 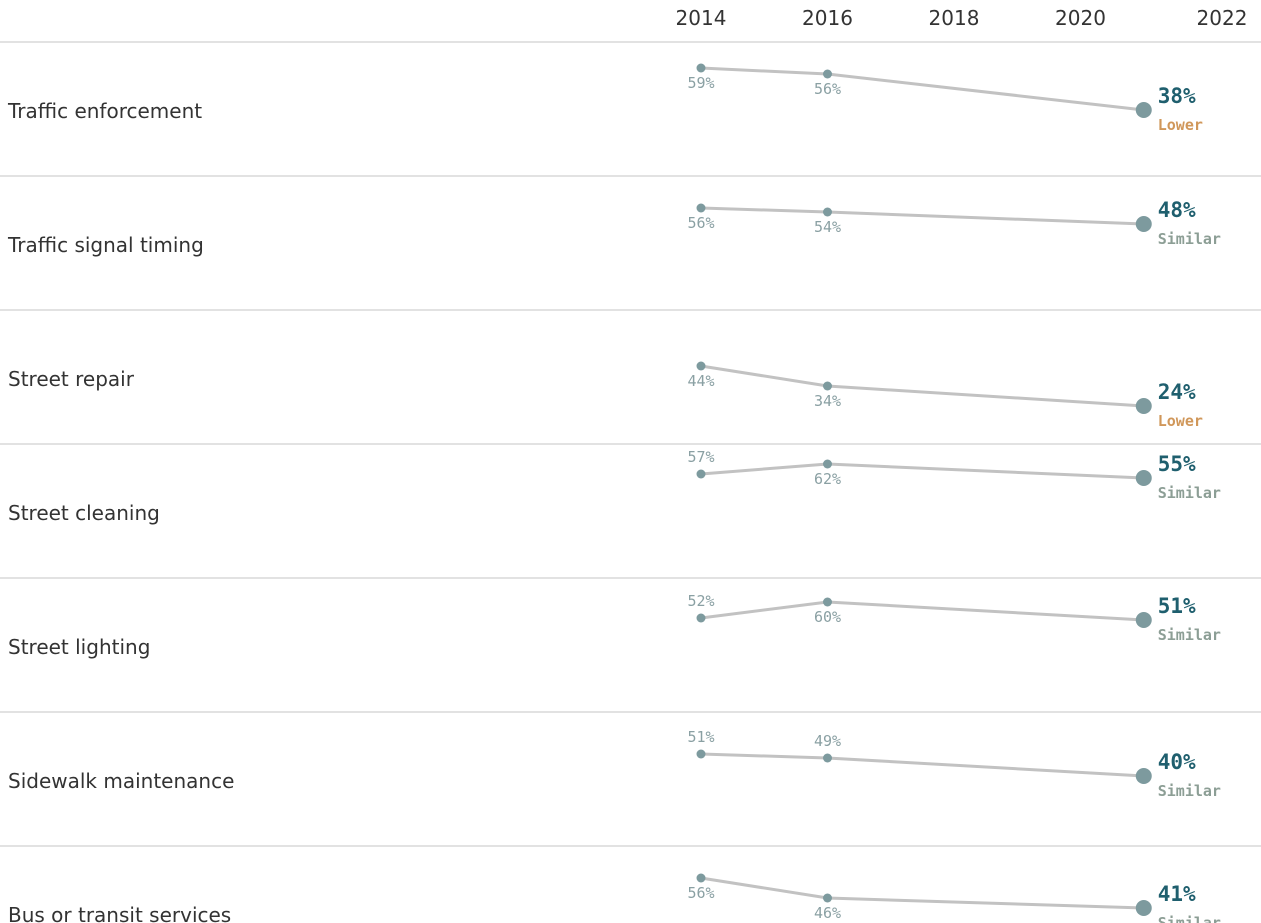 What do you see at coordinates (700, 381) in the screenshot?
I see `point-value-label: 44%` at bounding box center [700, 381].